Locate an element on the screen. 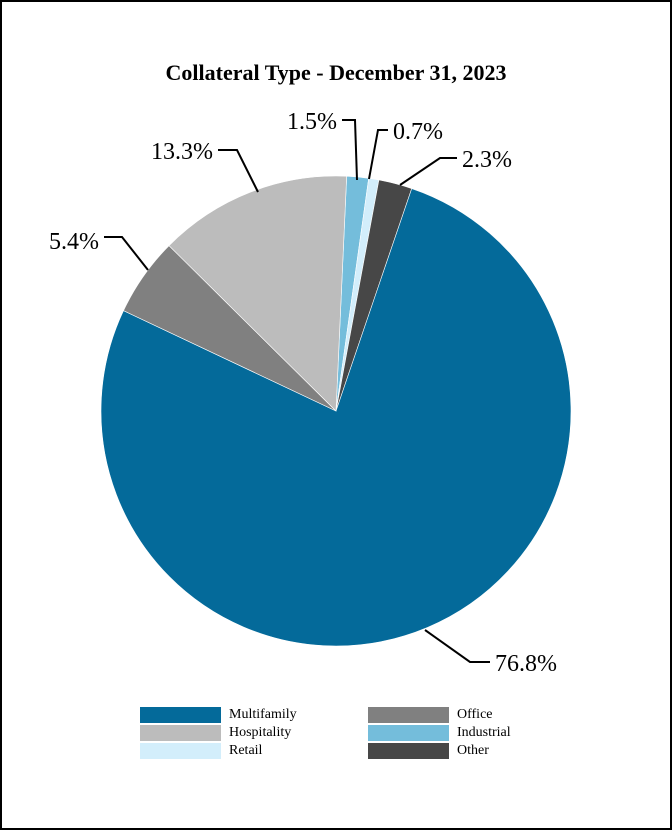 Image resolution: width=672 pixels, height=830 pixels. legend-item-other: Other is located at coordinates (468, 750).